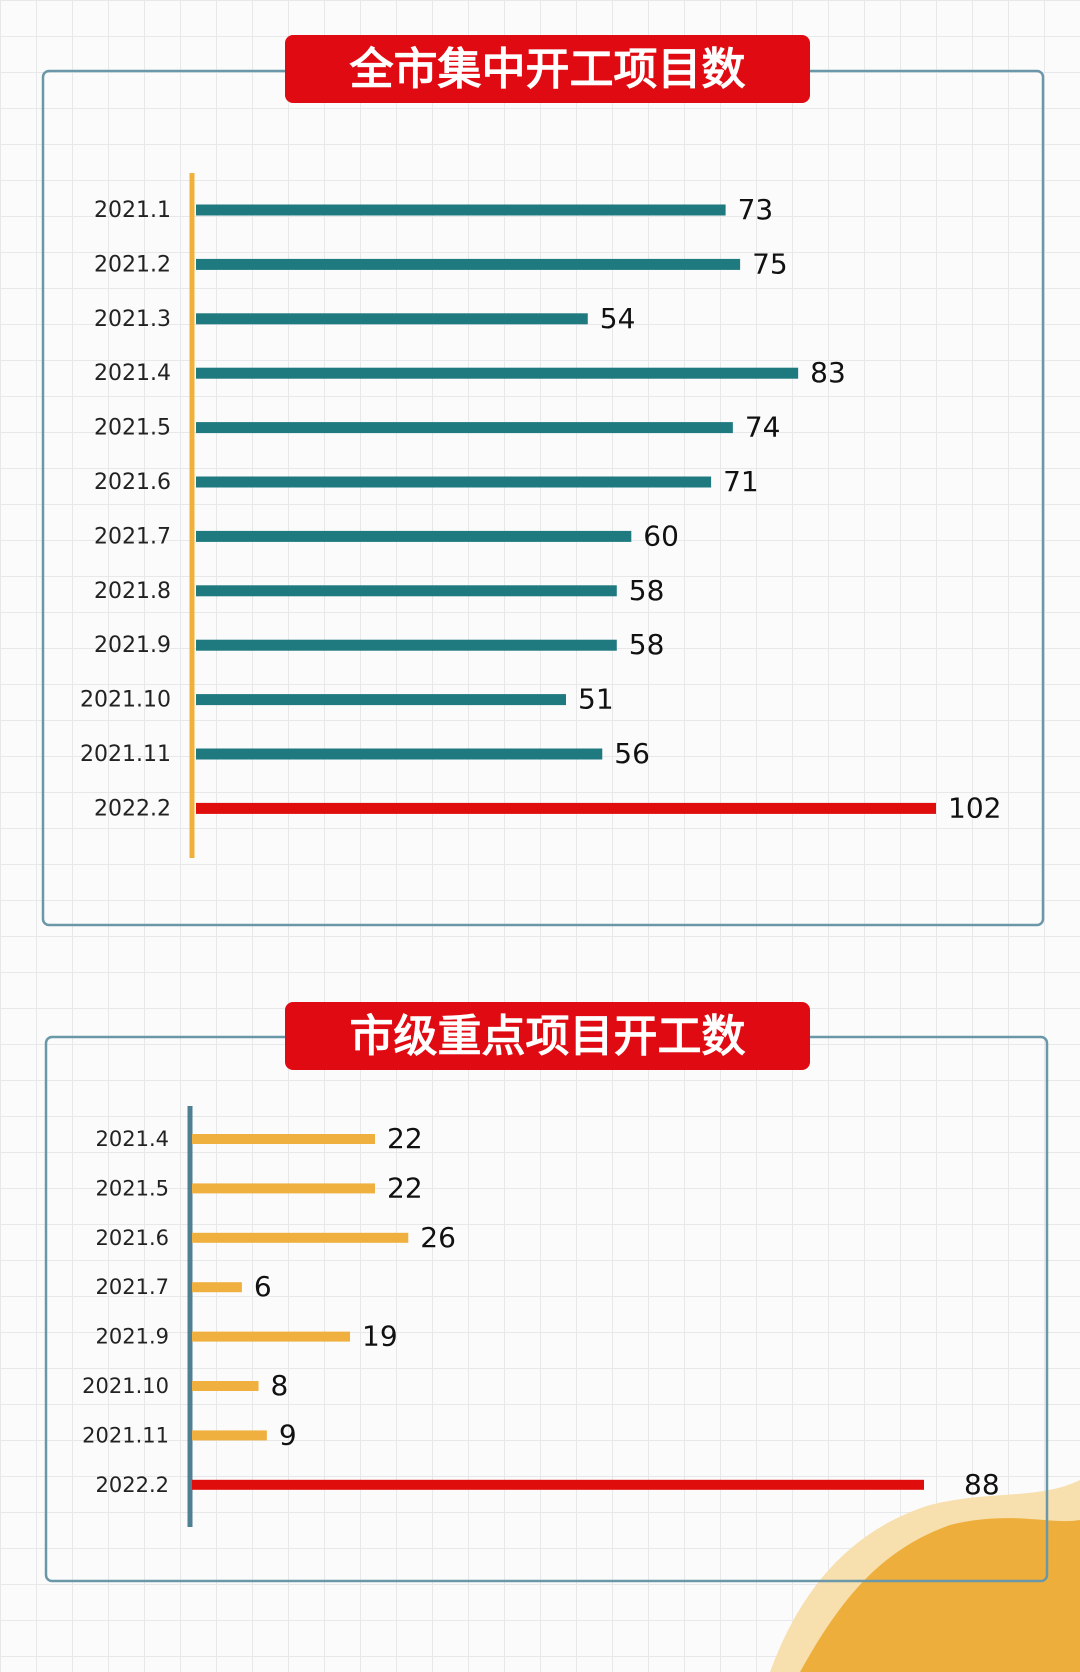 The width and height of the screenshot is (1080, 1672). I want to click on value-label: 51, so click(596, 699).